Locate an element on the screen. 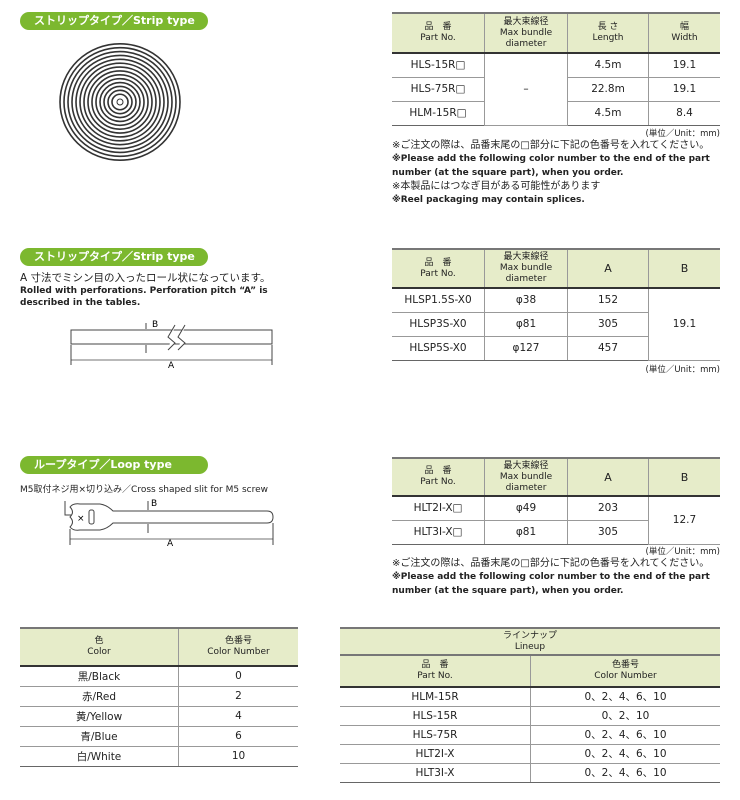 The width and height of the screenshot is (740, 800). table-row: HLS-15R 0、2、10 is located at coordinates (530, 716).